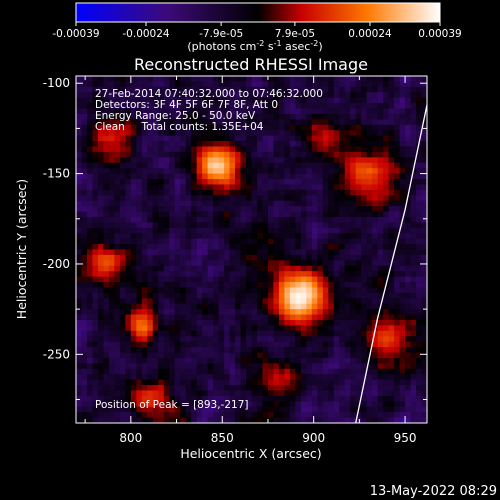 This screenshot has width=500, height=500. Describe the element at coordinates (209, 94) in the screenshot. I see `annotation-time-range: 27-Feb-2014 07:40:32.000 to 07:46:32.000` at that location.